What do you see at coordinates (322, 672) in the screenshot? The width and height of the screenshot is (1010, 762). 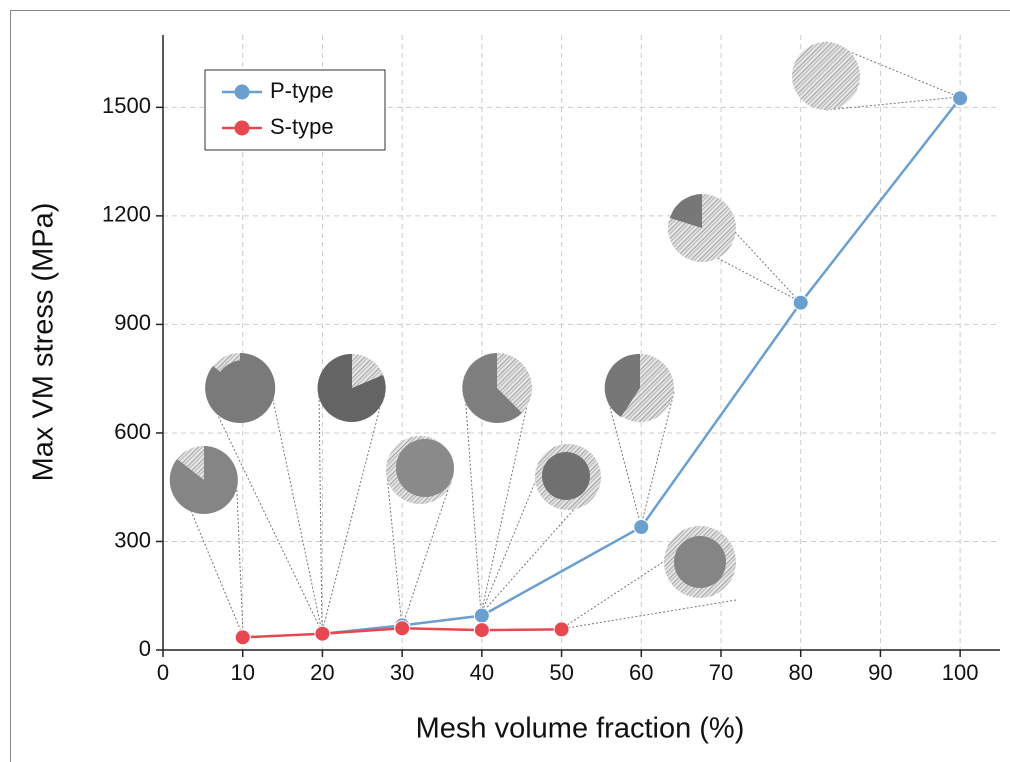 I see `x-tick-label: 20` at bounding box center [322, 672].